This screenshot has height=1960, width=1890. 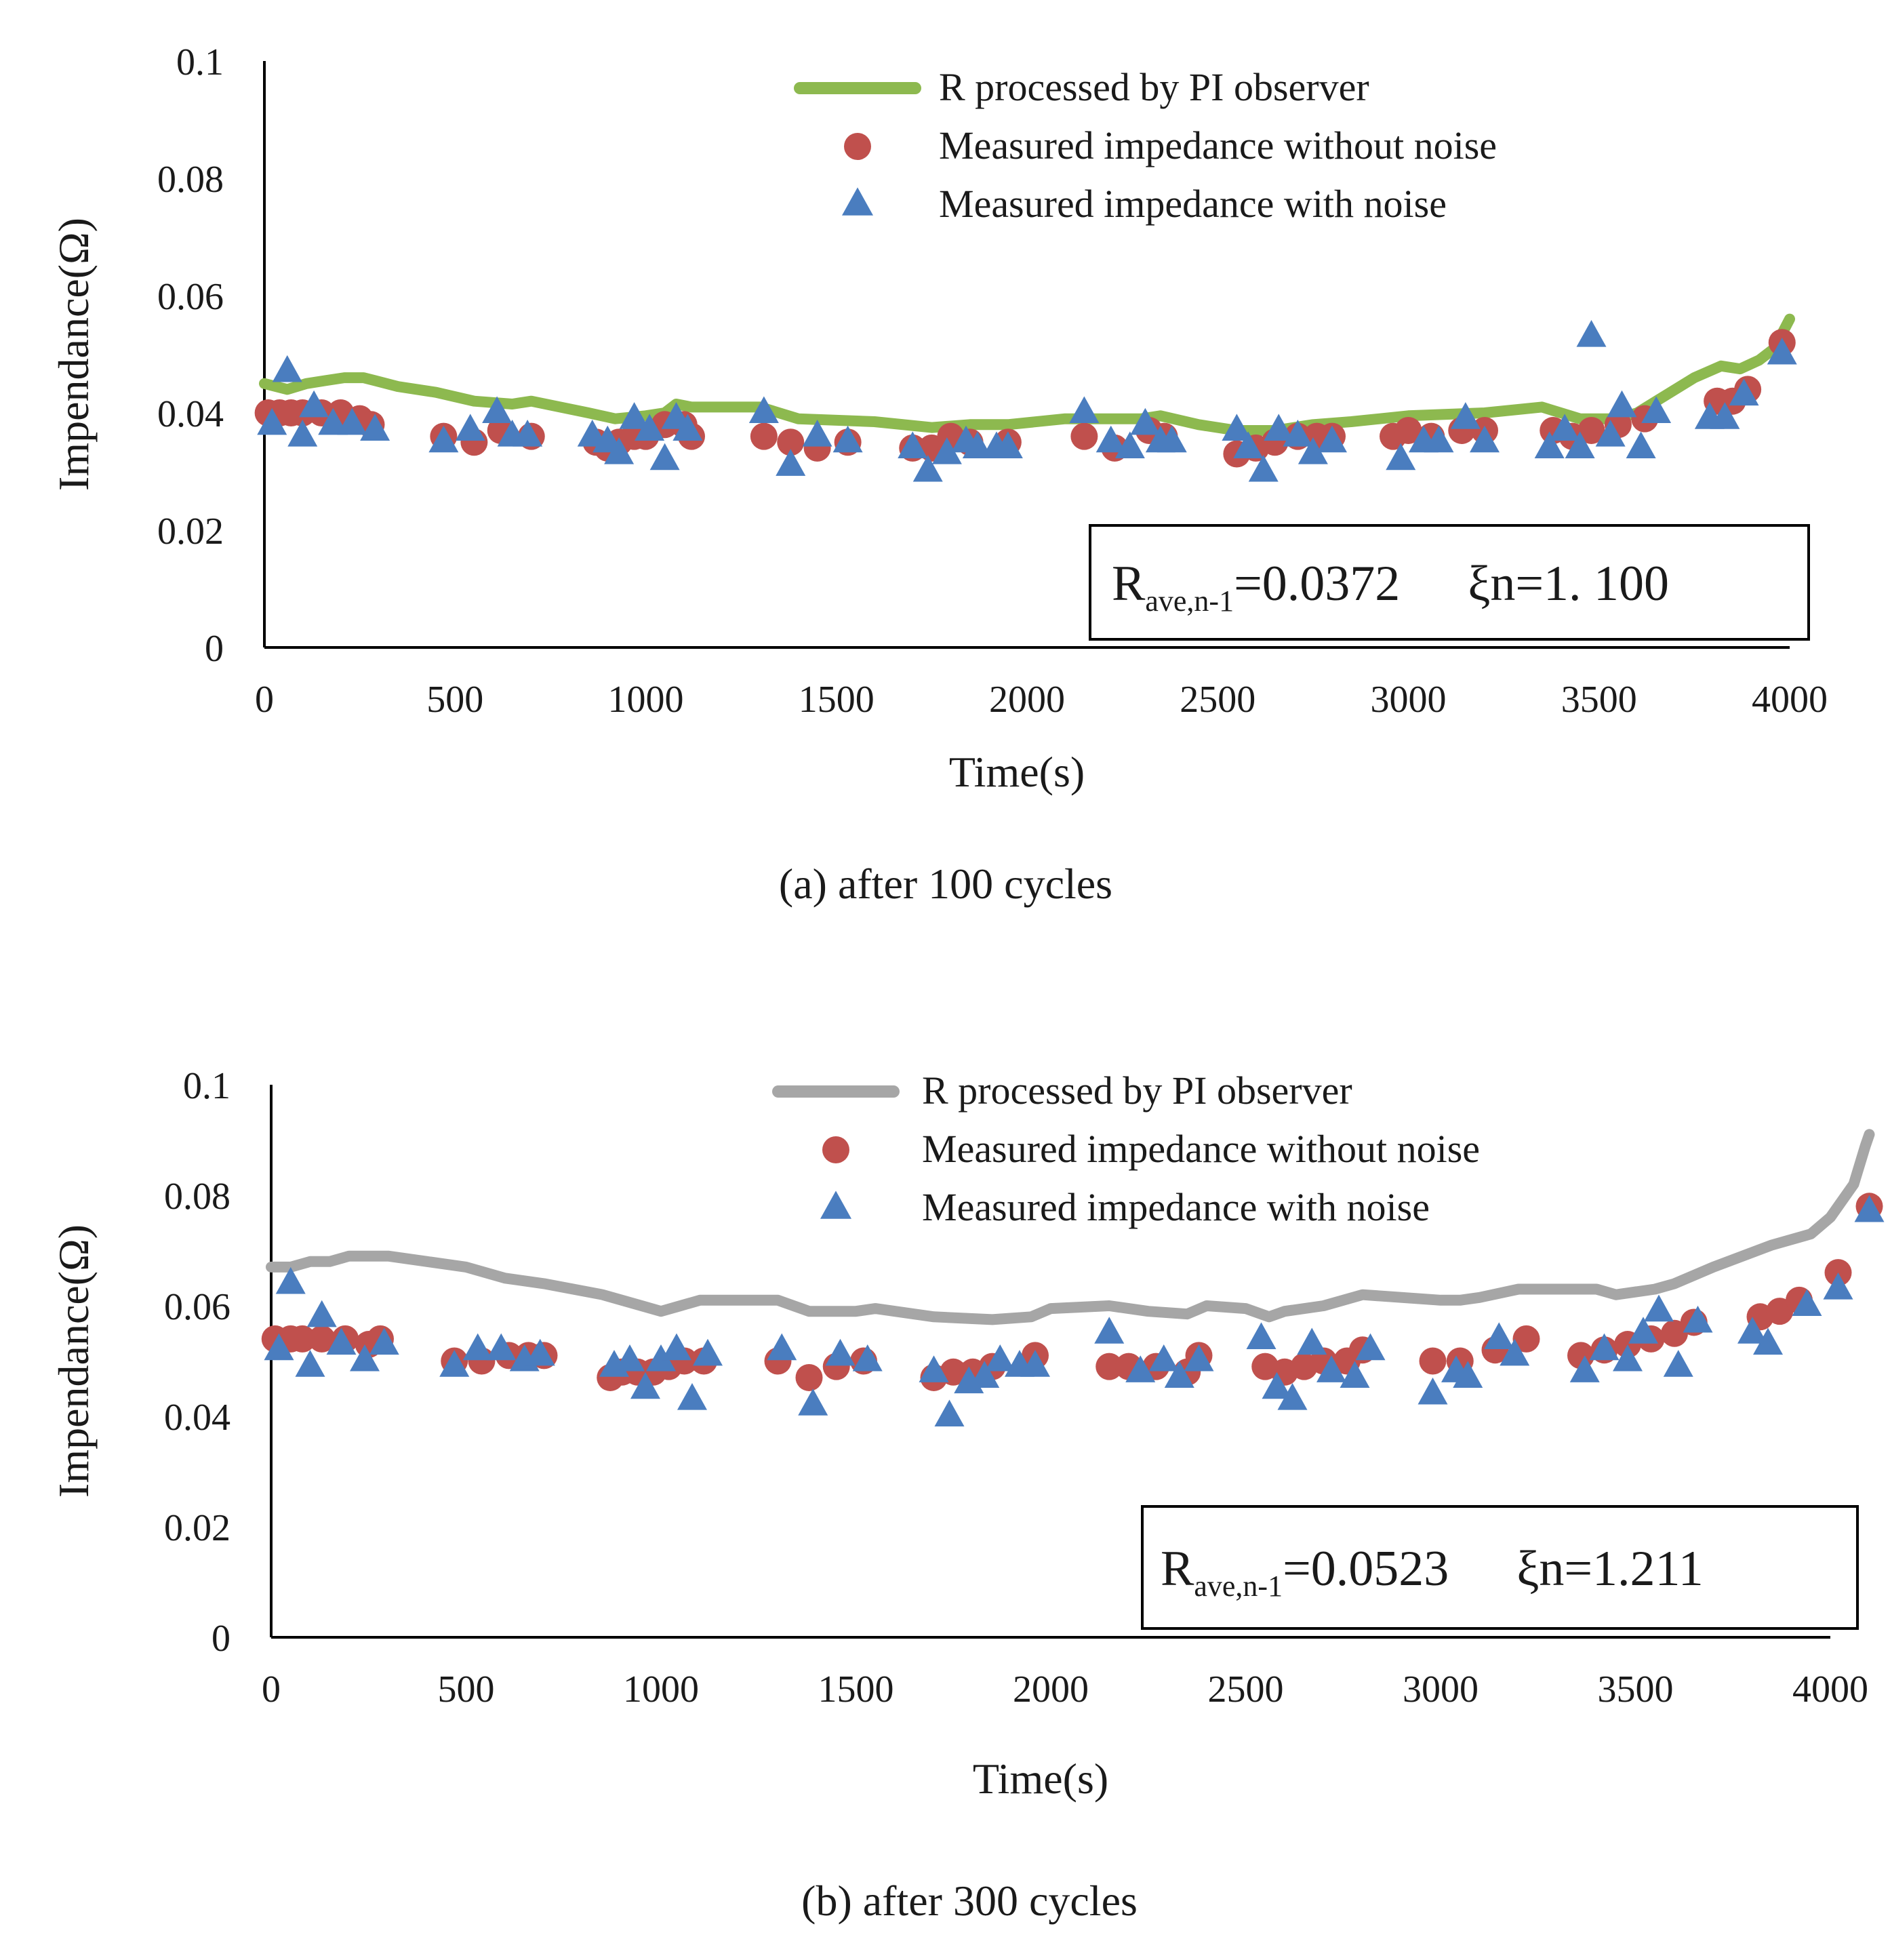 What do you see at coordinates (1129, 584) in the screenshot?
I see `annotation-R: R` at bounding box center [1129, 584].